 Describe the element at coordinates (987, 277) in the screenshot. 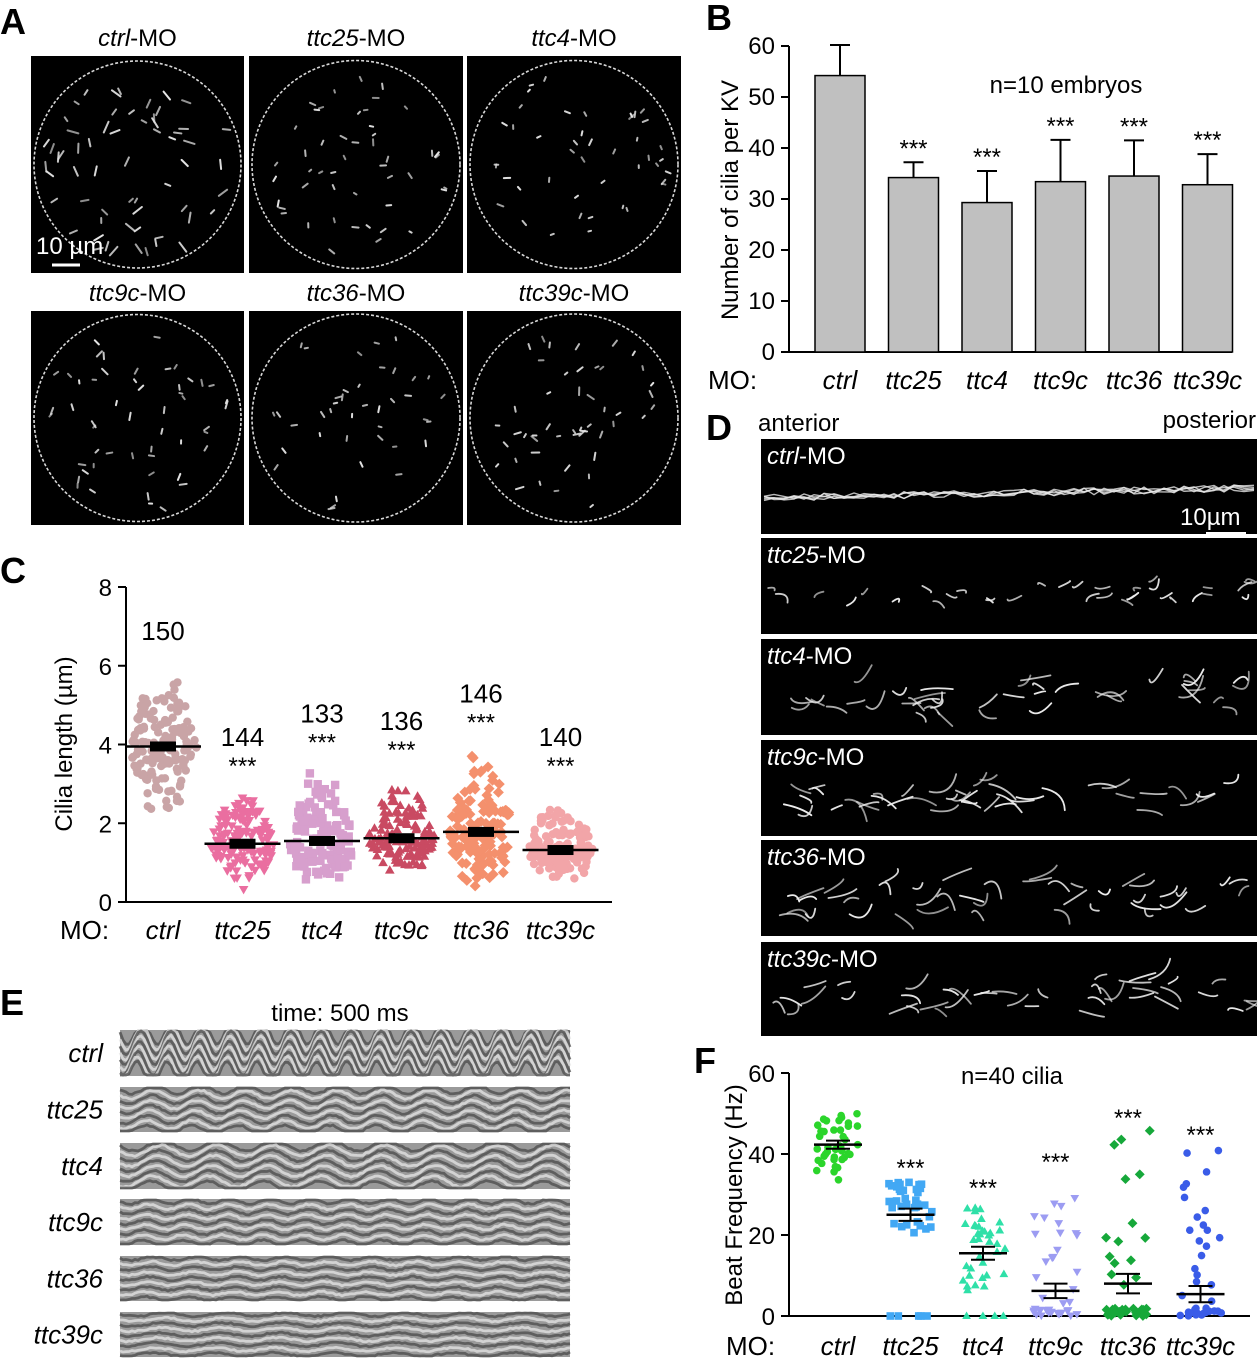

I see `b-bar-ttc4` at that location.